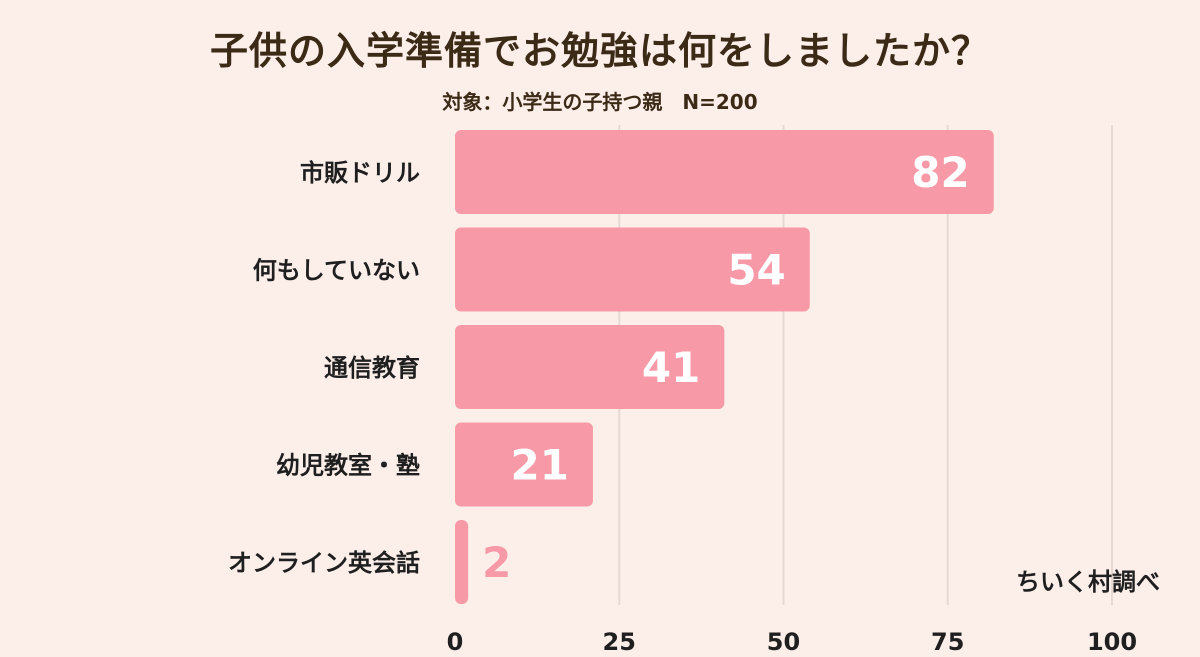 This screenshot has width=1200, height=657. What do you see at coordinates (671, 367) in the screenshot?
I see `value-label: 41` at bounding box center [671, 367].